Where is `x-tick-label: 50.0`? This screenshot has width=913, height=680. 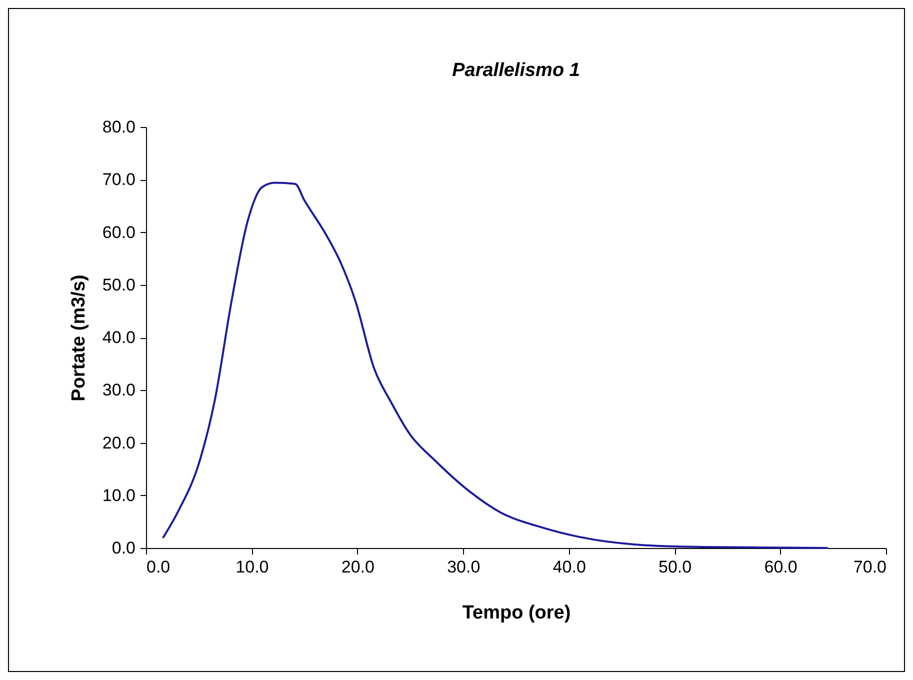 x-tick-label: 50.0 is located at coordinates (675, 567).